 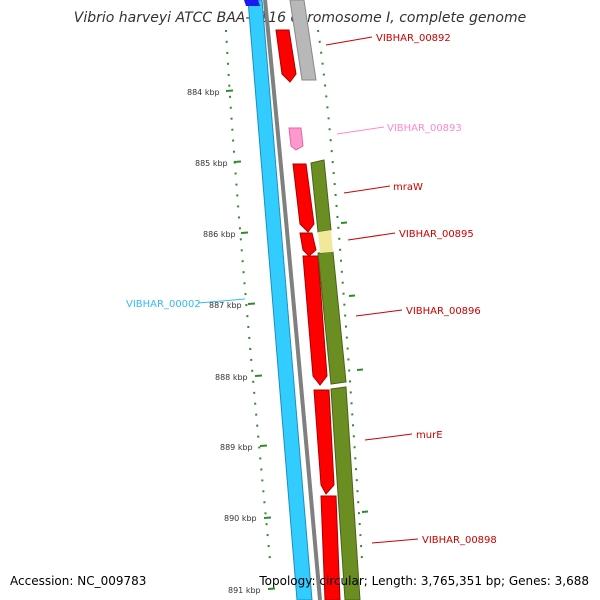 What do you see at coordinates (236, 447) in the screenshot?
I see `ruler-label: 889 kbp` at bounding box center [236, 447].